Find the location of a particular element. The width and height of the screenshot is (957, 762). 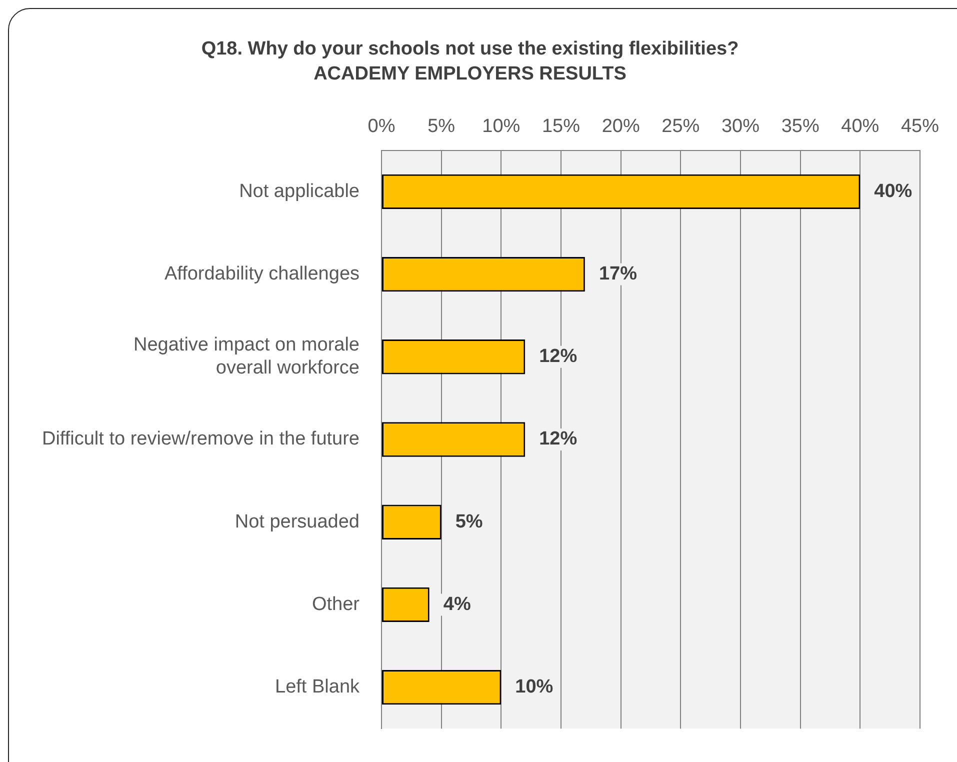

x-tick-label: 5% is located at coordinates (442, 127).